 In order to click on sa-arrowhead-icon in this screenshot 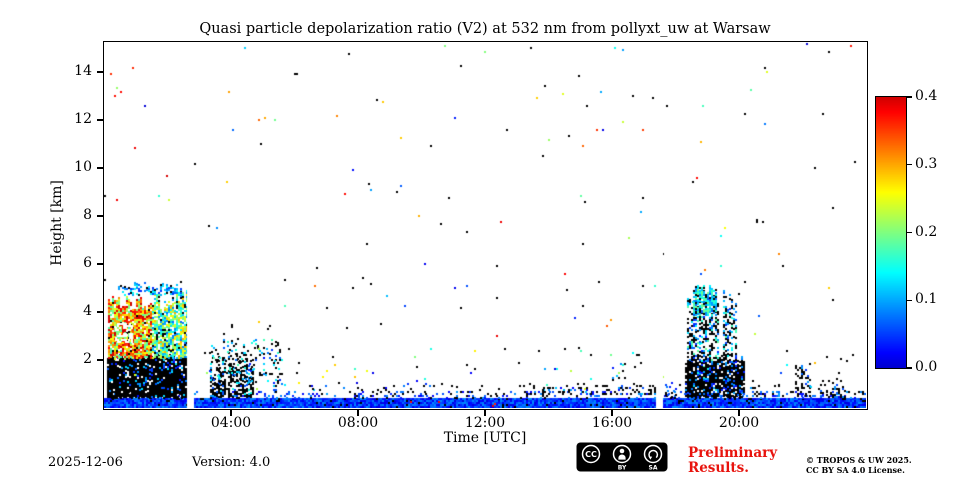, I will do `click(650, 458)`.